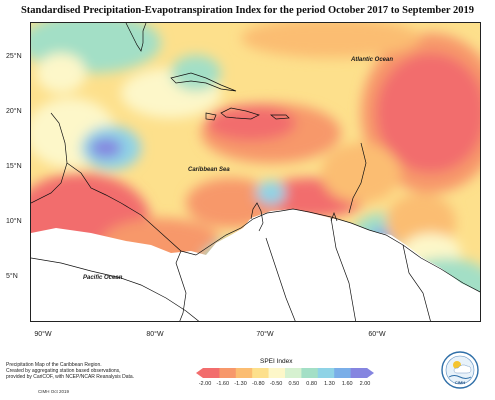  Describe the element at coordinates (370, 373) in the screenshot. I see `legend-max-arrow` at that location.